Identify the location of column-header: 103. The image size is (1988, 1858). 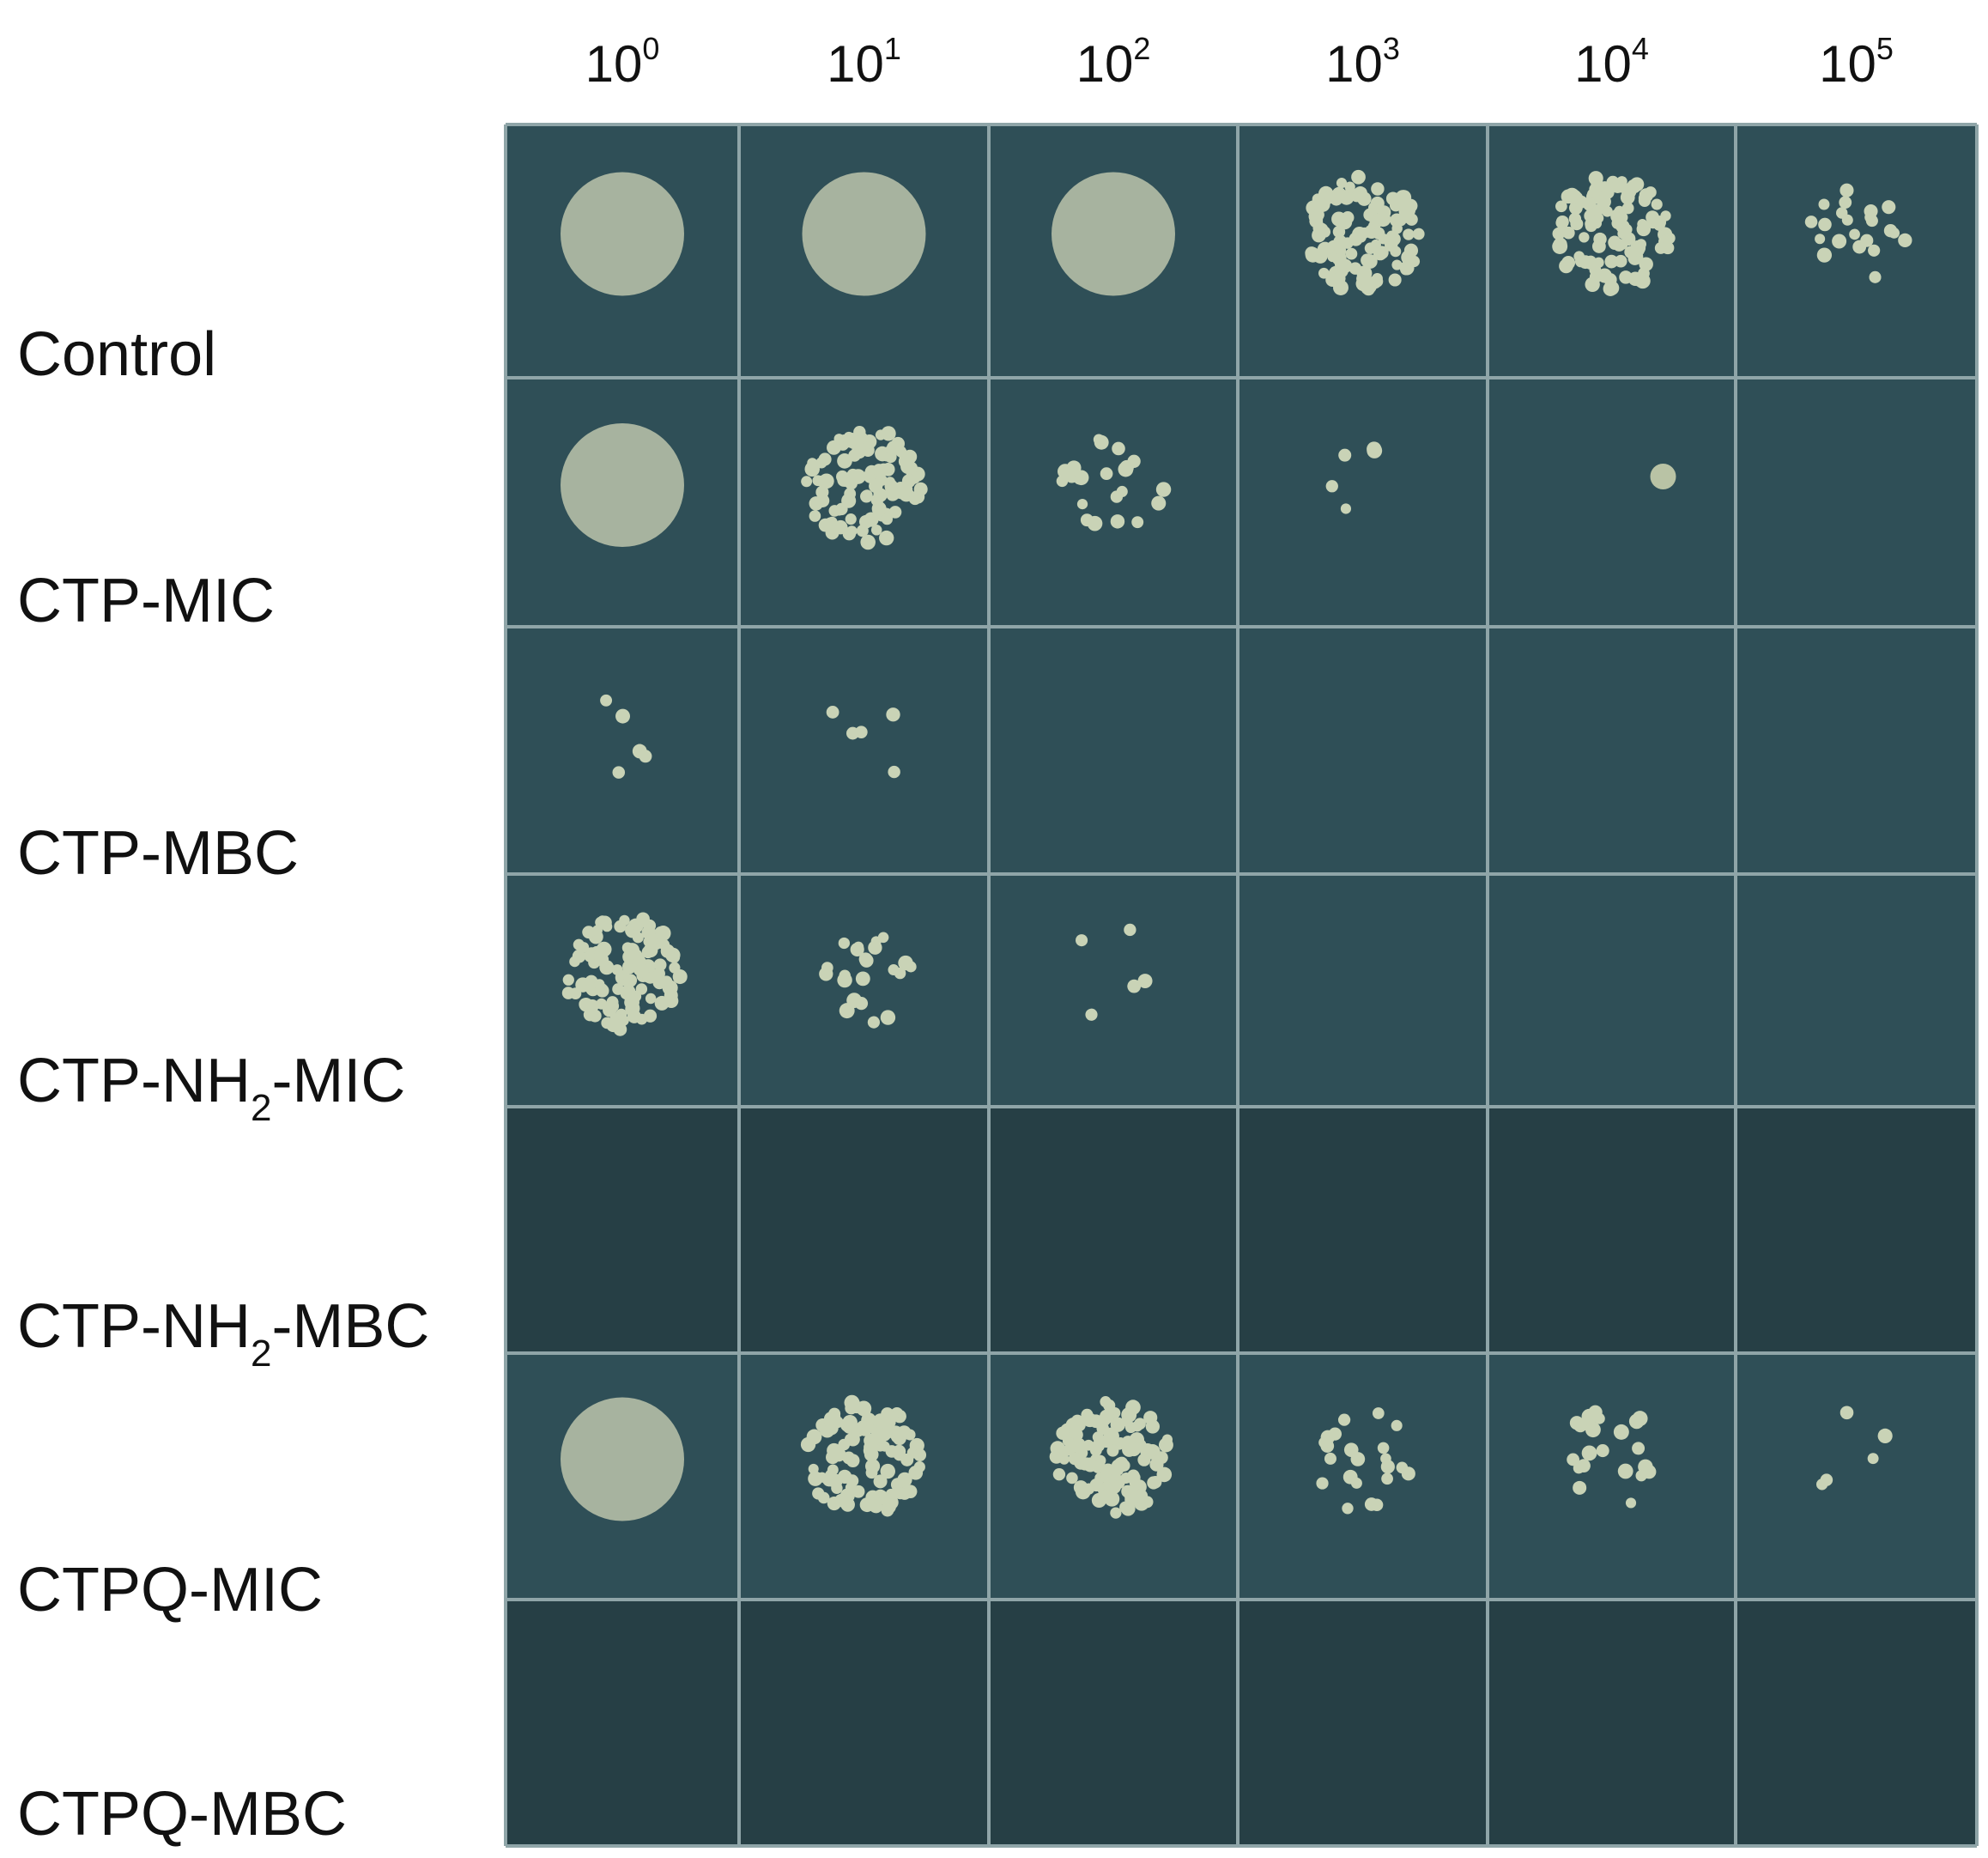
(1362, 62).